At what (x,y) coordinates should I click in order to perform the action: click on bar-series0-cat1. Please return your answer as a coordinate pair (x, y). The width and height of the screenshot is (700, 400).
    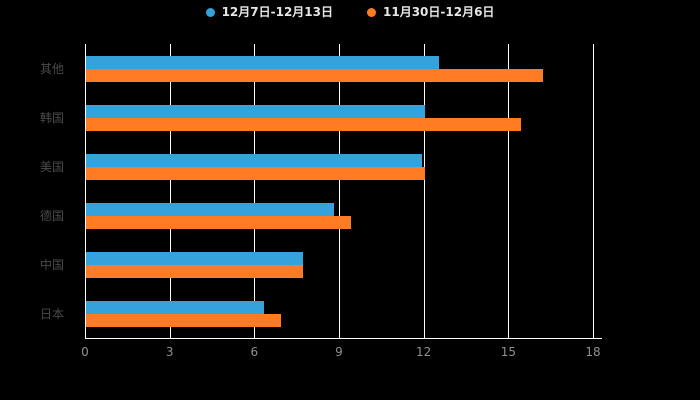
    Looking at the image, I should click on (255, 111).